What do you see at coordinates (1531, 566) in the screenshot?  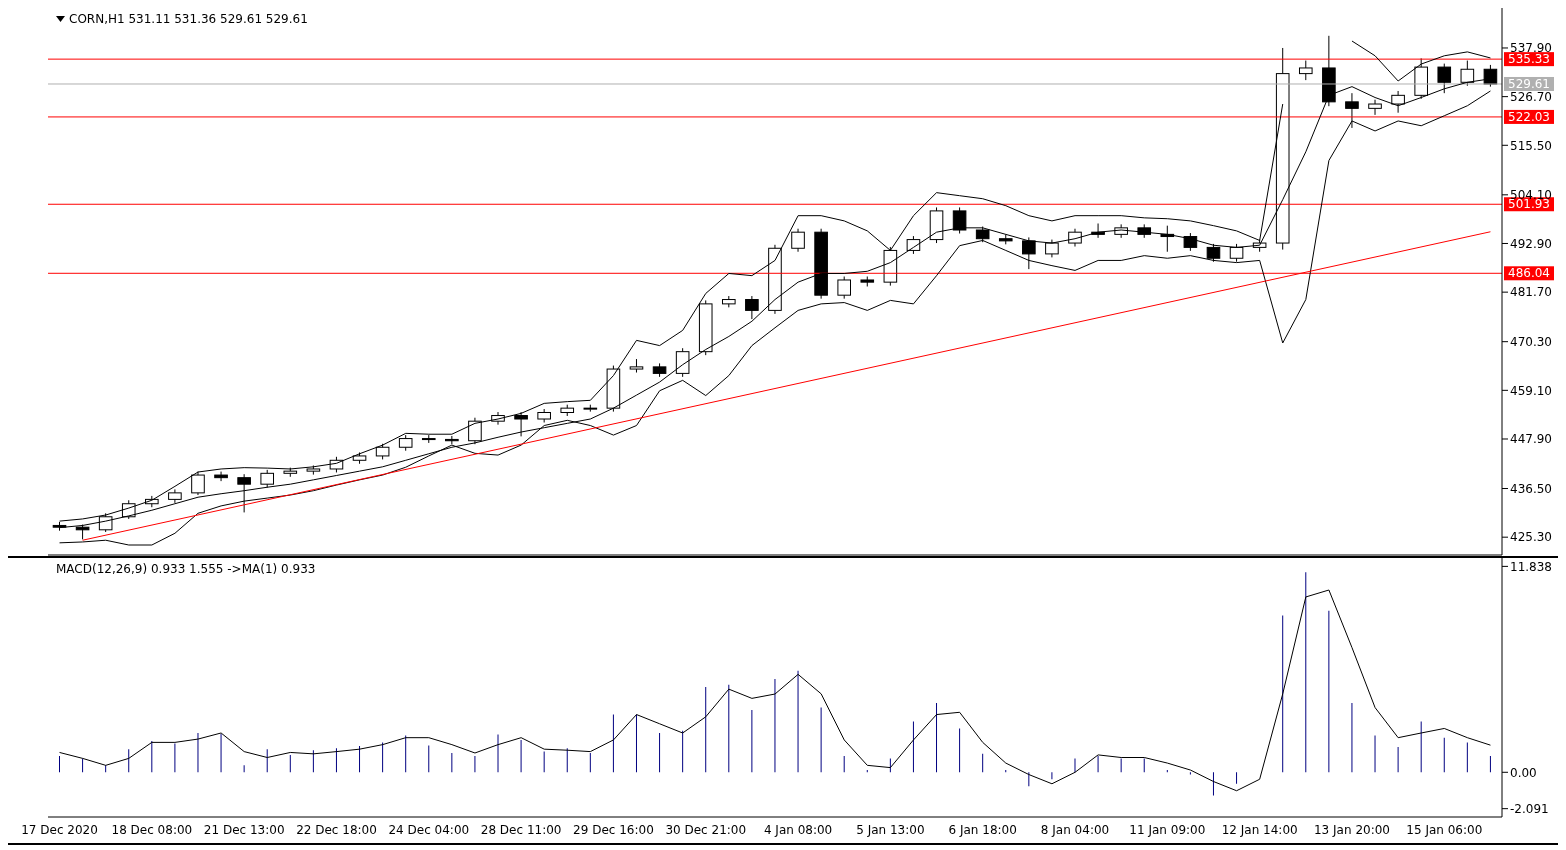 I see `y-tick-label: 11.838` at bounding box center [1531, 566].